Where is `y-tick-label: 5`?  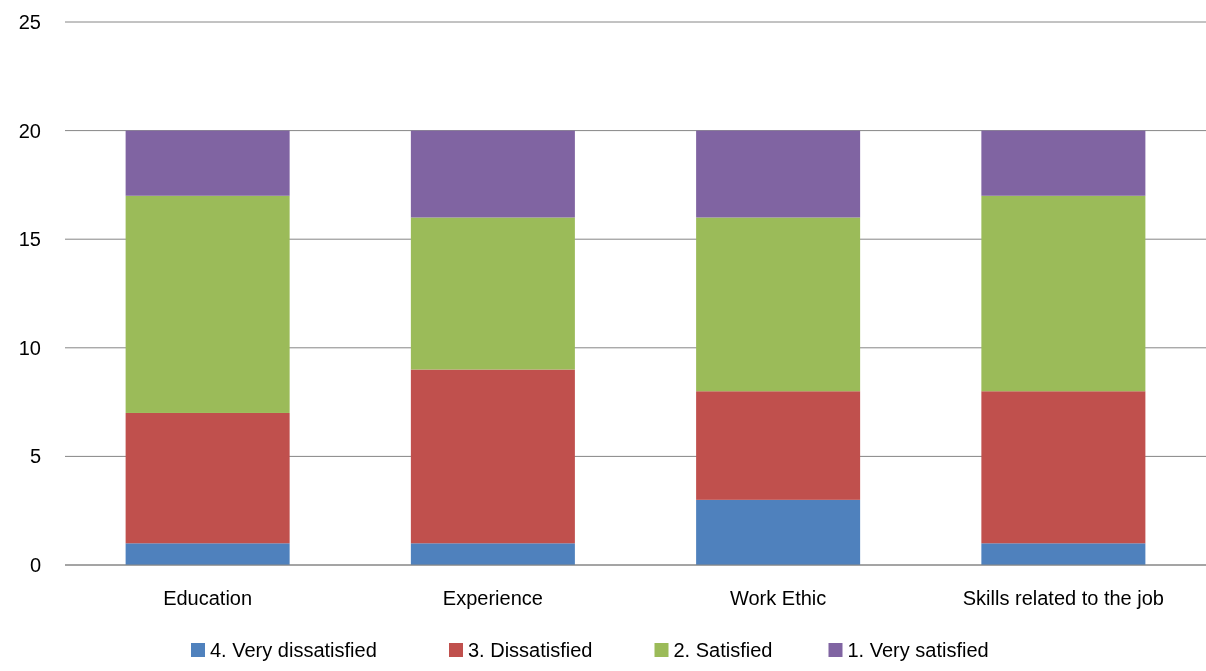
y-tick-label: 5 is located at coordinates (35, 456).